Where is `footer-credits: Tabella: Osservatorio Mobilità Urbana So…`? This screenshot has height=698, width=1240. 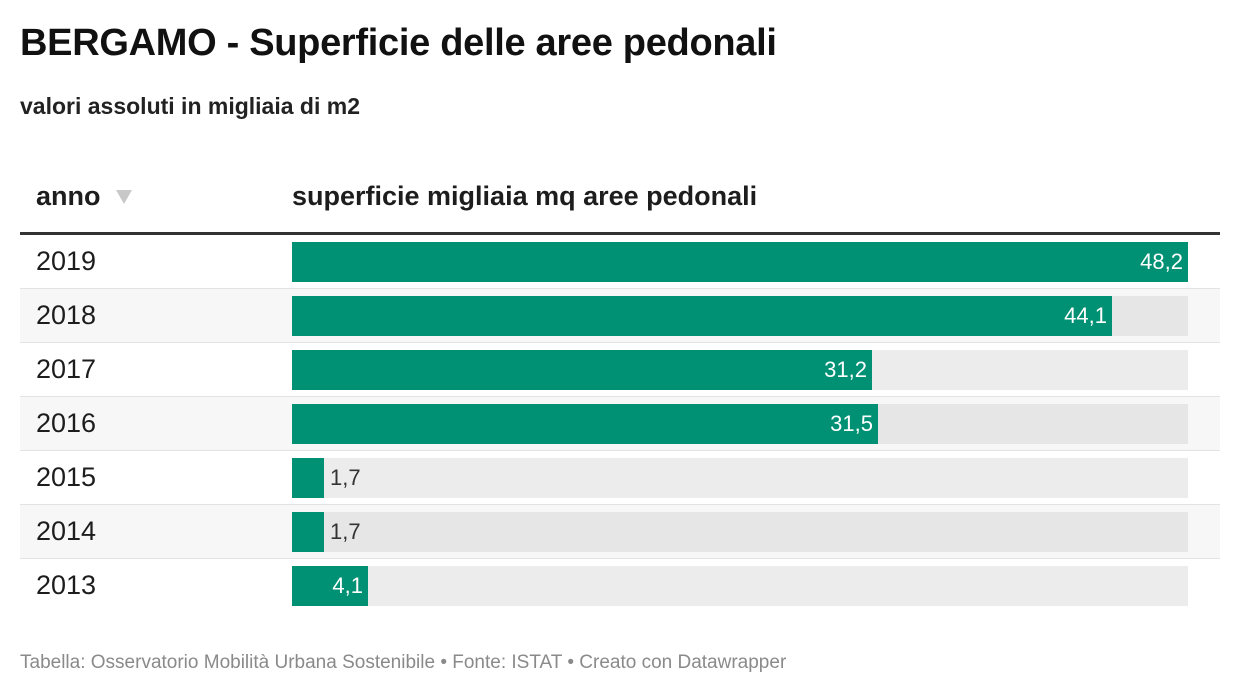
footer-credits: Tabella: Osservatorio Mobilità Urbana So… is located at coordinates (403, 662).